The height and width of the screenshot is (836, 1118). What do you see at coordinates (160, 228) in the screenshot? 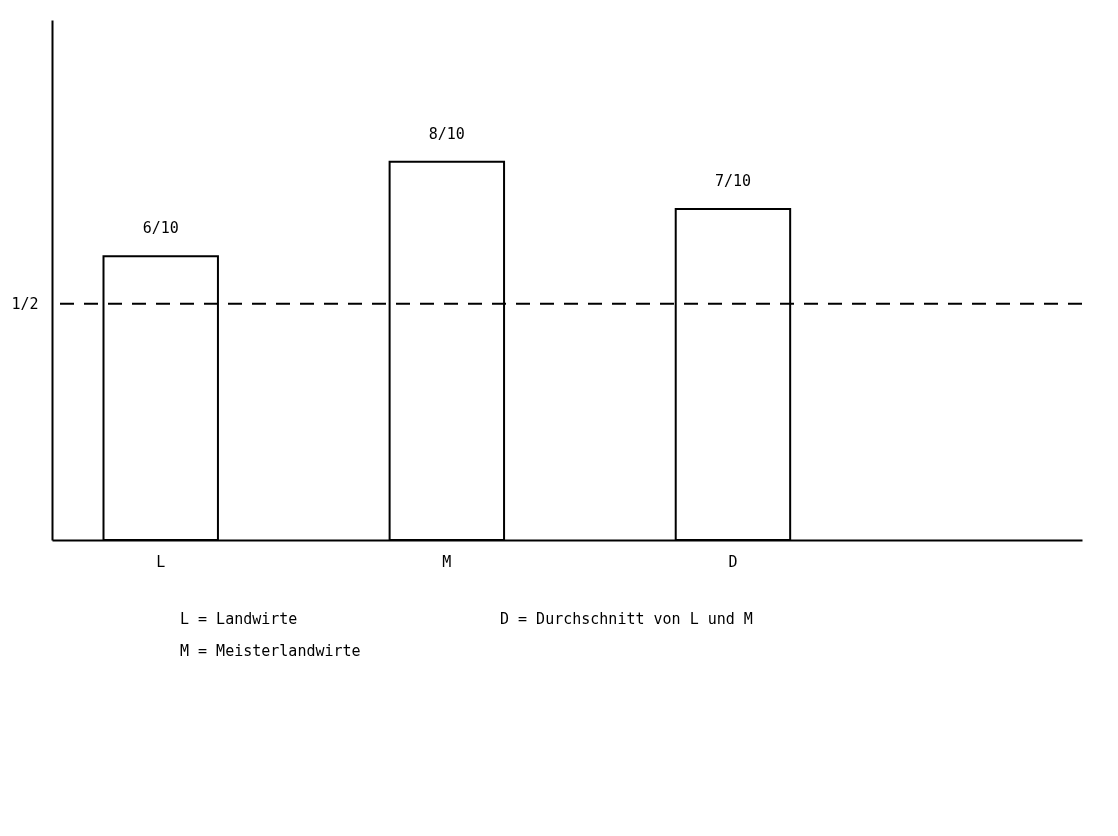
I see `data-label: 6/10` at bounding box center [160, 228].